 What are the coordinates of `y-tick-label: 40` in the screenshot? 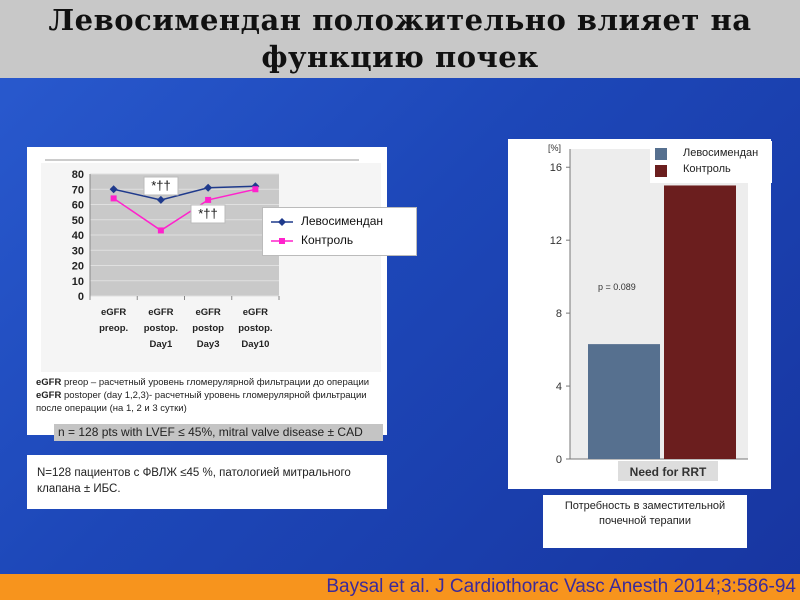 It's located at (78, 236).